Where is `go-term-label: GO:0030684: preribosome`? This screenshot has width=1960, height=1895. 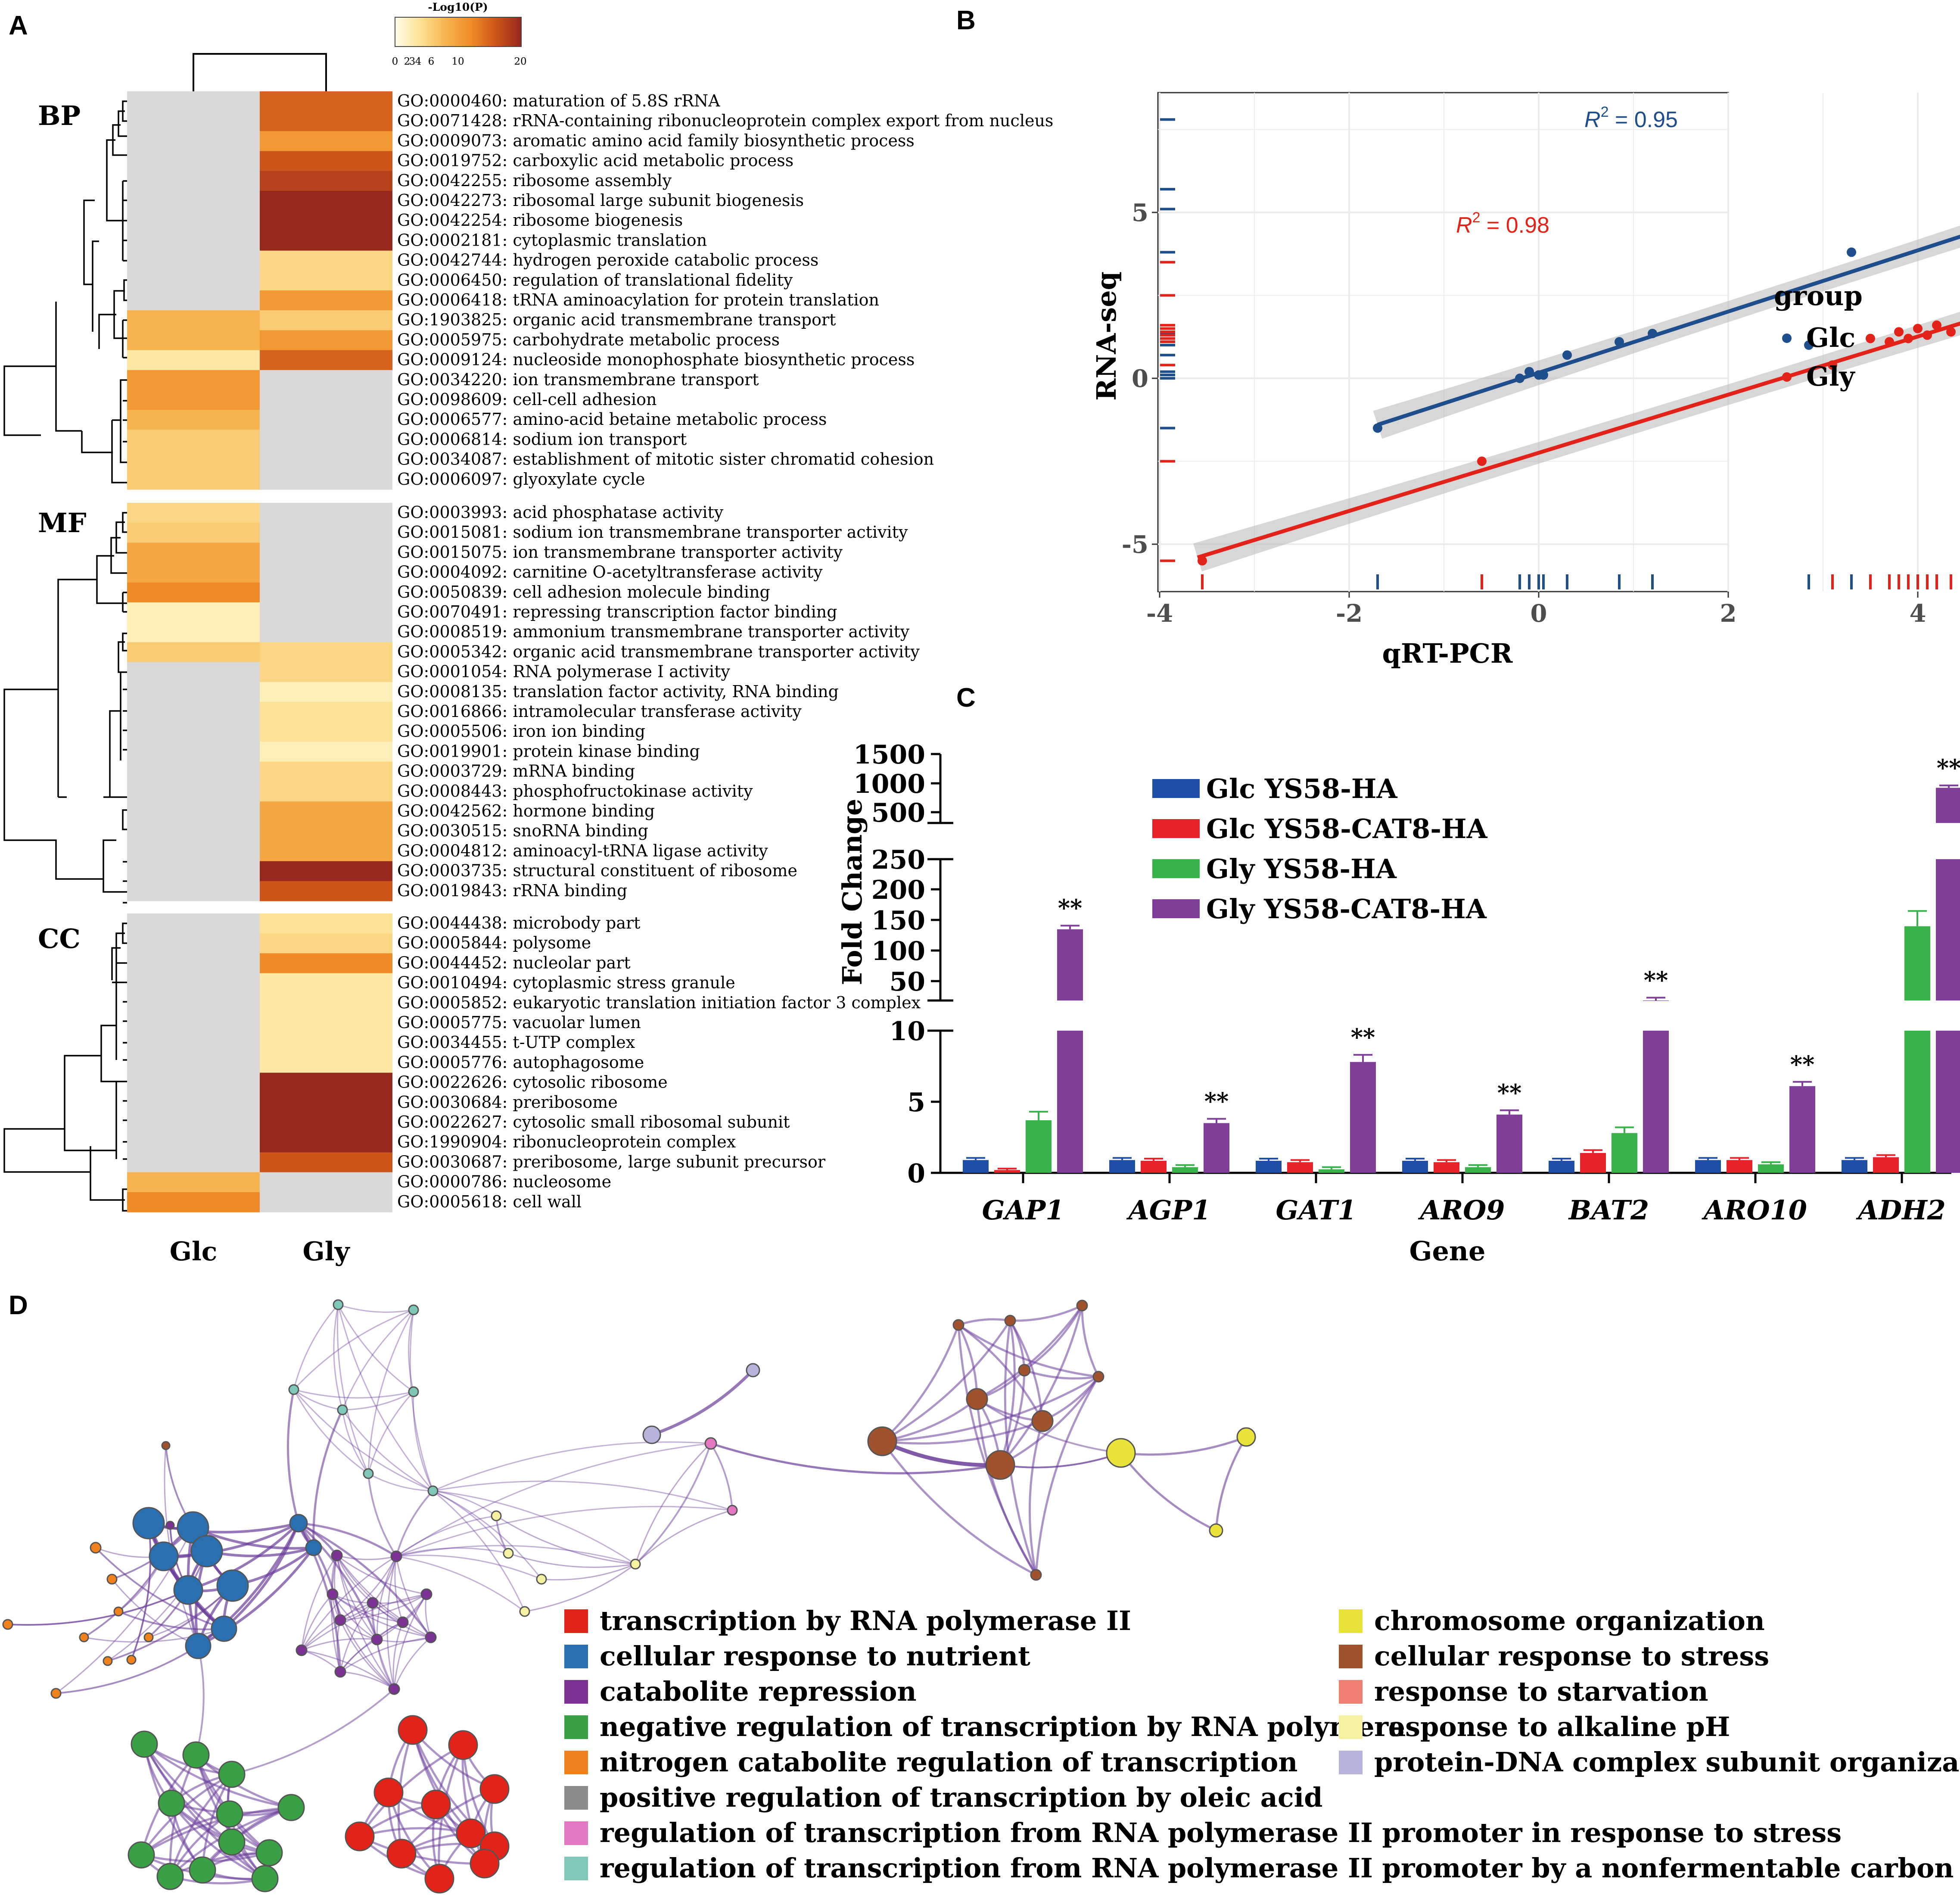 go-term-label: GO:0030684: preribosome is located at coordinates (507, 1102).